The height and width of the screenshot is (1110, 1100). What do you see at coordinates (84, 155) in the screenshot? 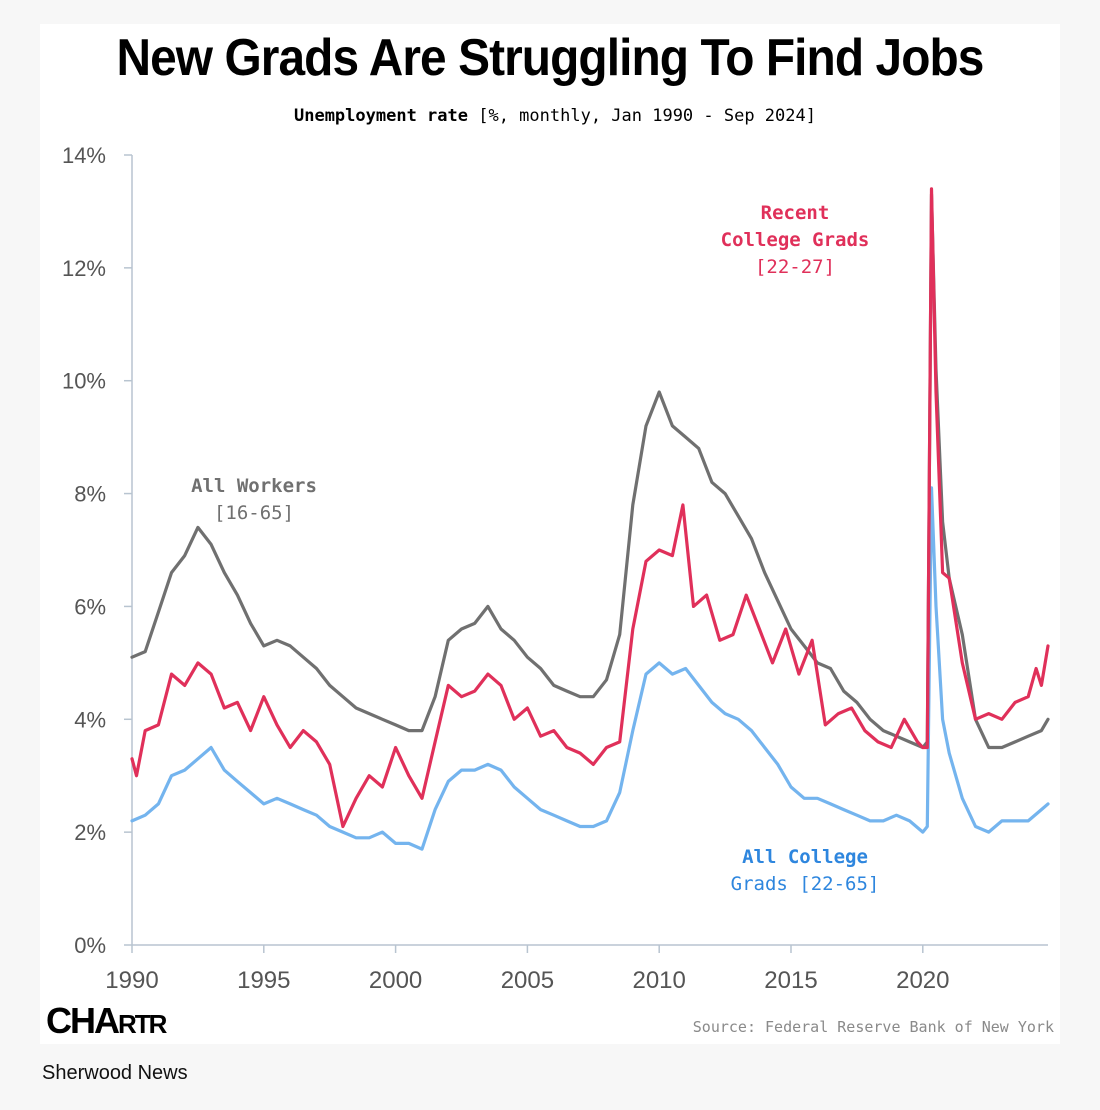
I see `y-tick-label: 14%` at bounding box center [84, 155].